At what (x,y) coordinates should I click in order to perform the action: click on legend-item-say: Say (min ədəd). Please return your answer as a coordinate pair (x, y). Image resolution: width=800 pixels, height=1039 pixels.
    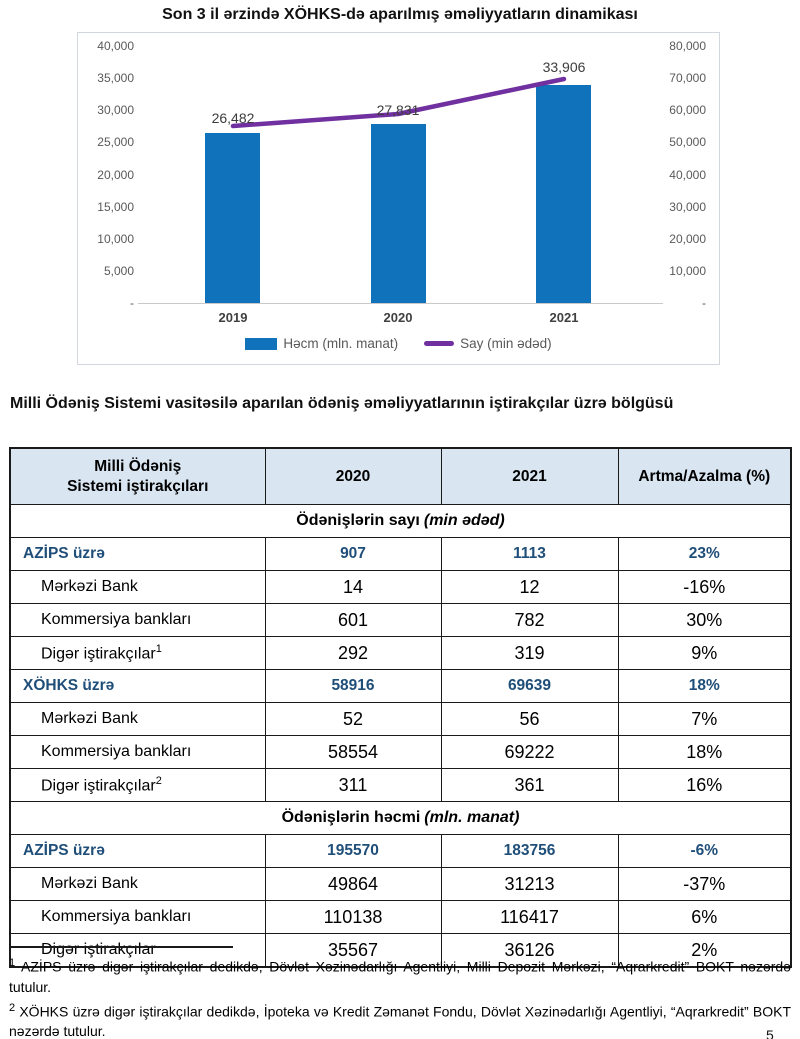
    Looking at the image, I should click on (488, 343).